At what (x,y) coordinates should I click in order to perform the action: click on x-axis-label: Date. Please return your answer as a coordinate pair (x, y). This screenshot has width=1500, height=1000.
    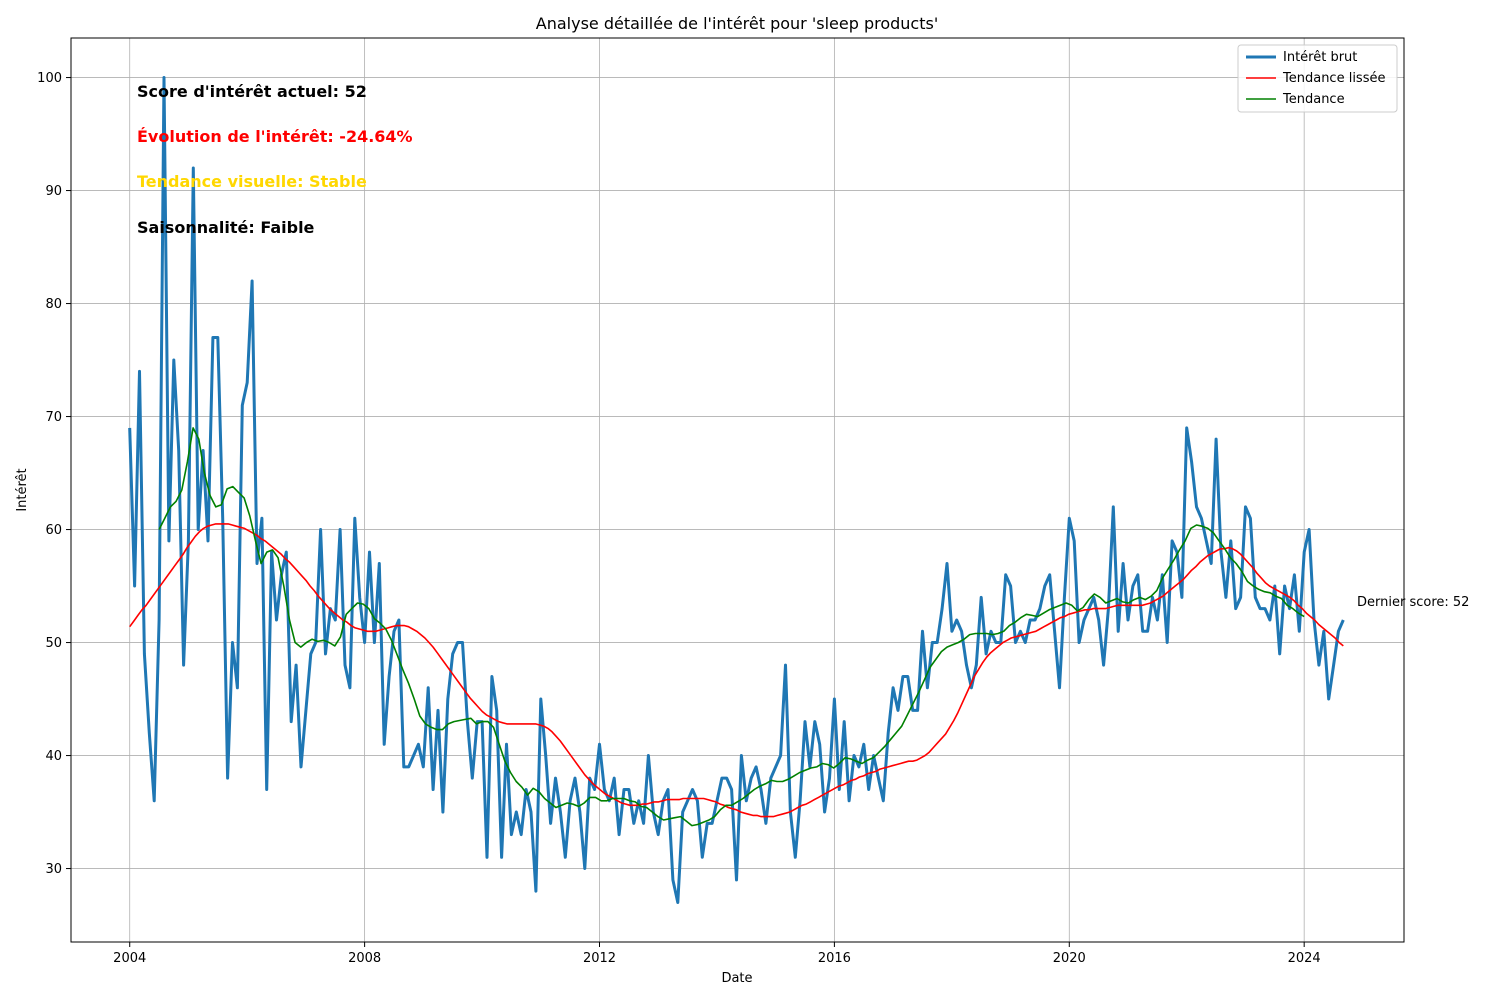
    Looking at the image, I should click on (736, 978).